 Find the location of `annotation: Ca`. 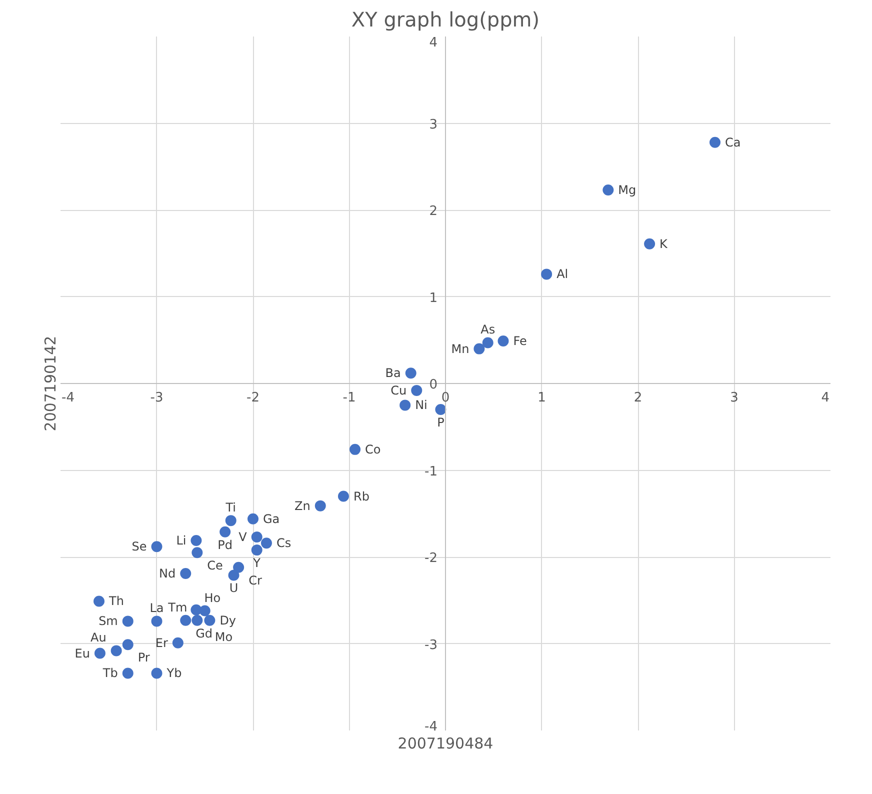

annotation: Ca is located at coordinates (733, 142).